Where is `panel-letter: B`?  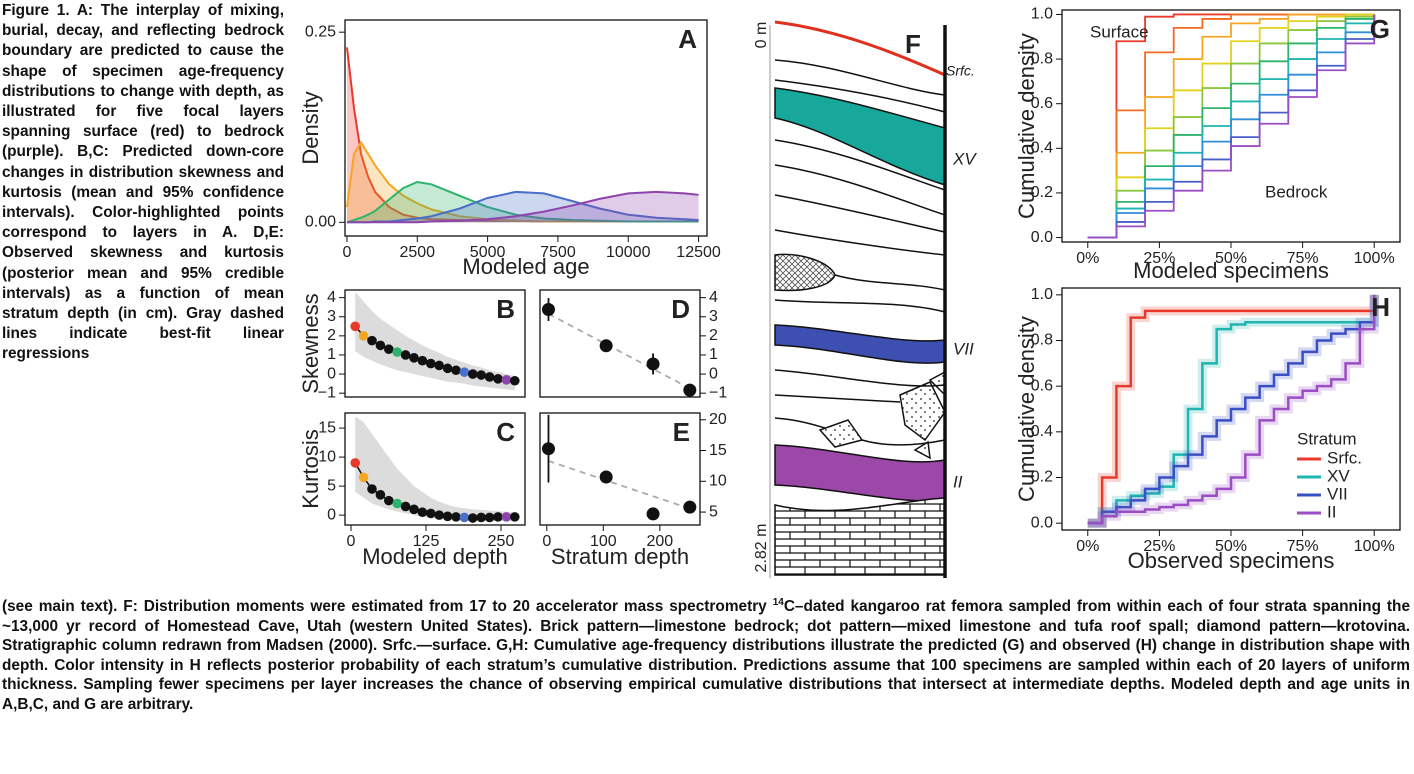
panel-letter: B is located at coordinates (505, 309).